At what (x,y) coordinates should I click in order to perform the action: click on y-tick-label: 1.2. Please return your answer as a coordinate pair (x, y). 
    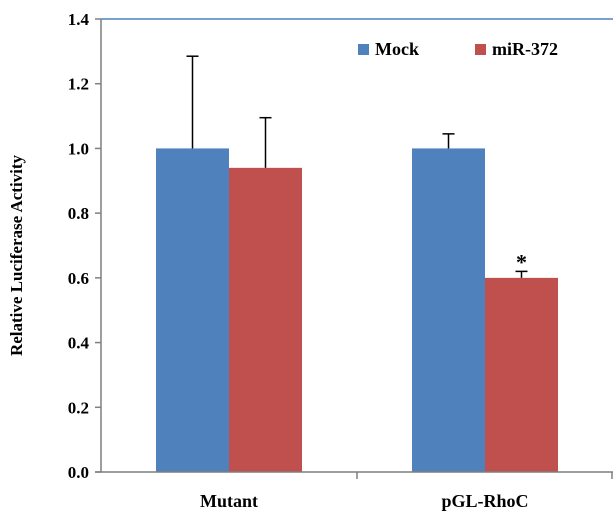
    Looking at the image, I should click on (78, 84).